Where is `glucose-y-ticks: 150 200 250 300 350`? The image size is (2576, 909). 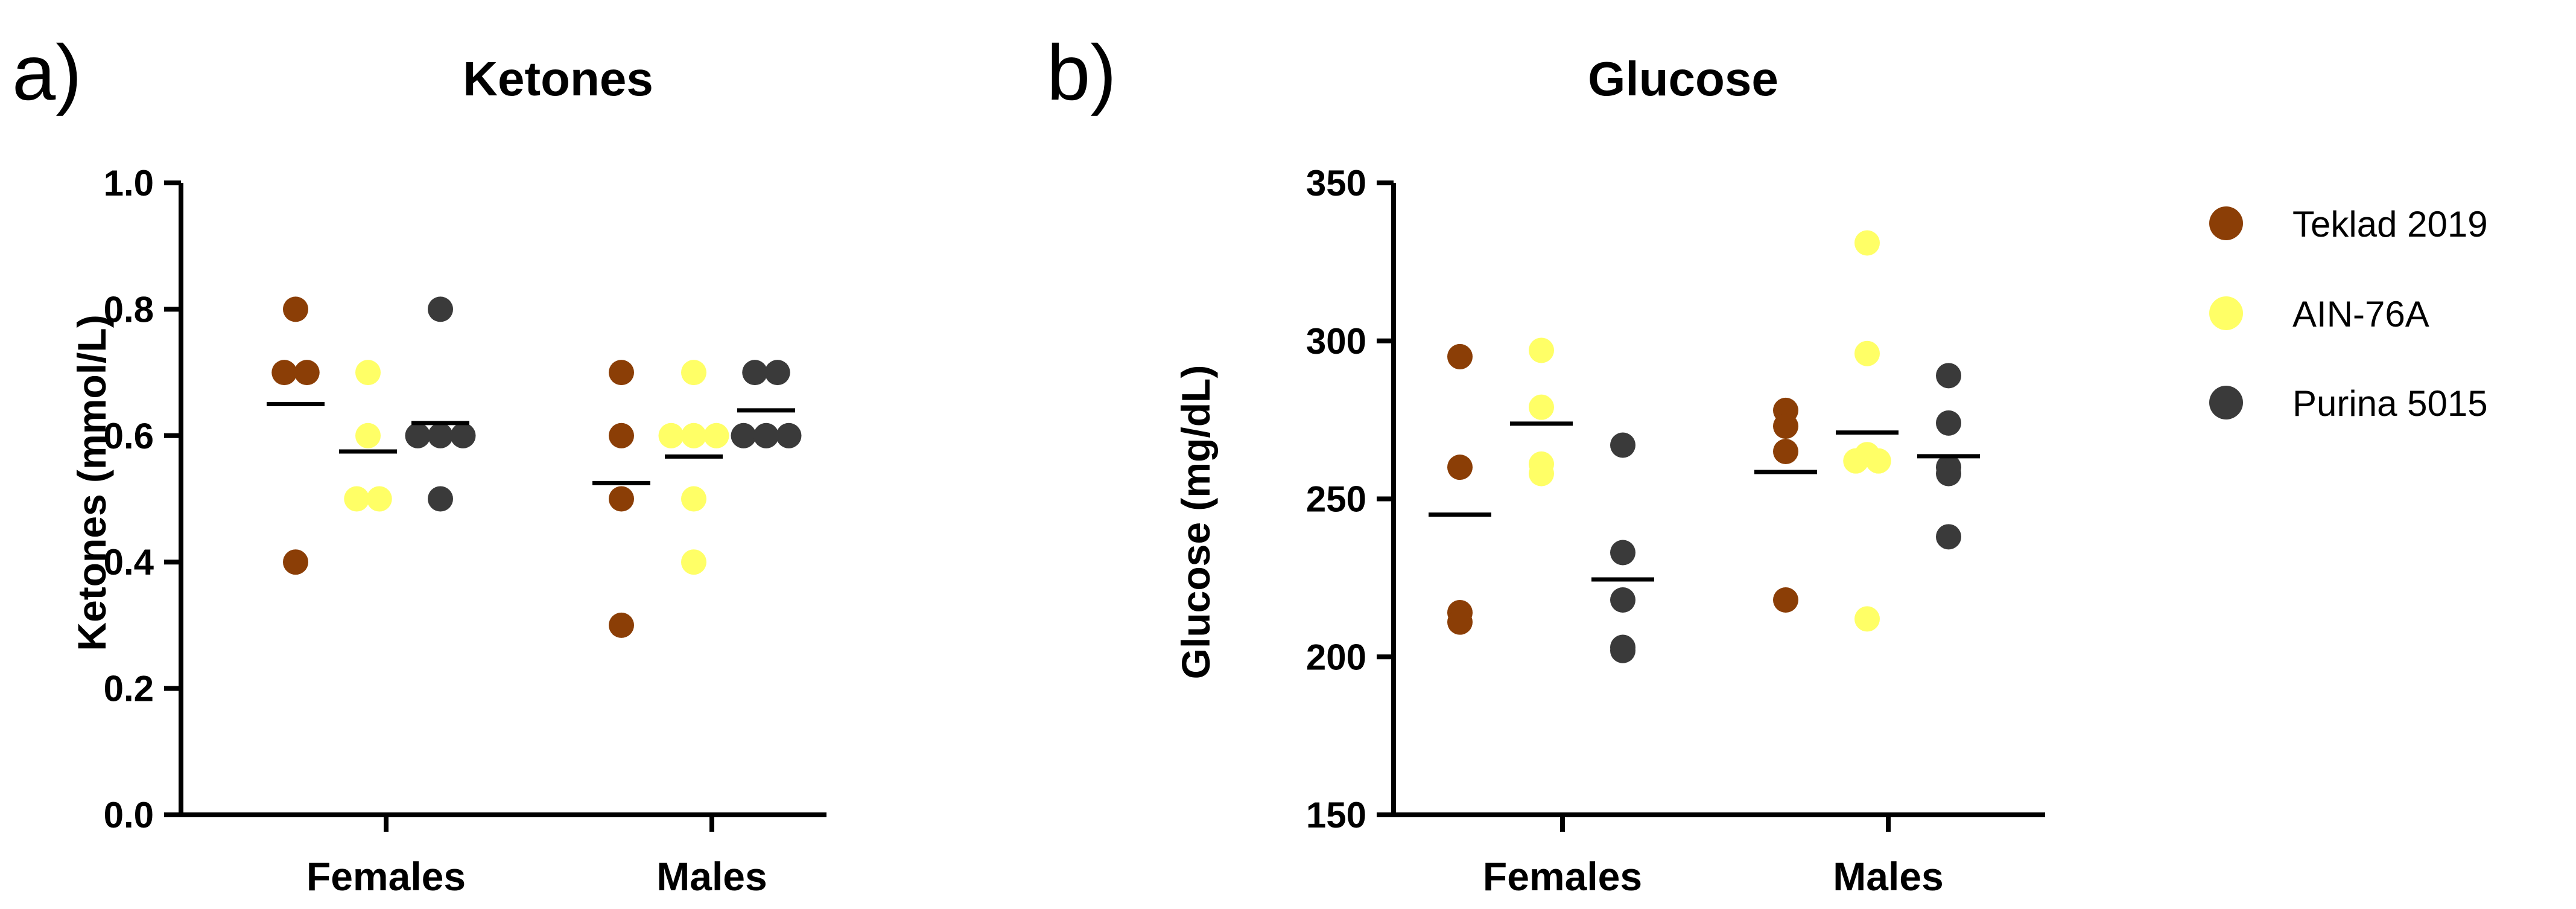
glucose-y-ticks: 150 200 250 300 350 is located at coordinates (1350, 499).